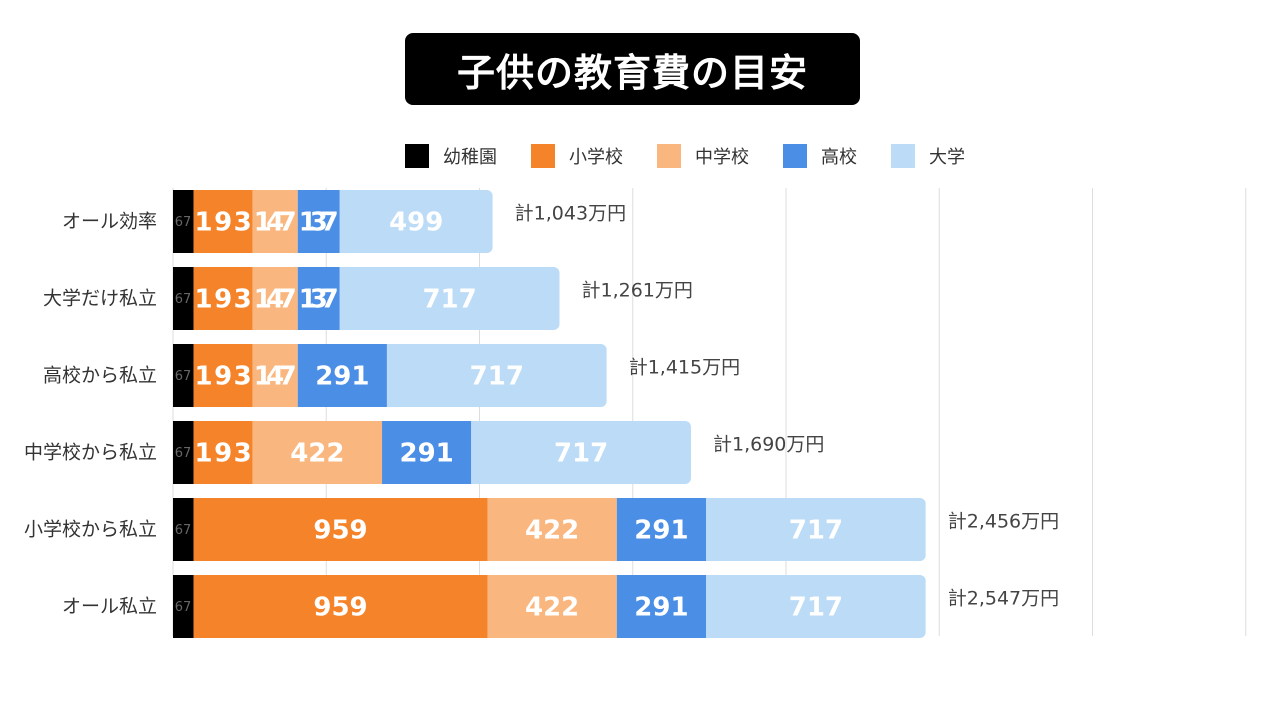  What do you see at coordinates (109, 607) in the screenshot?
I see `category-label: オール私立` at bounding box center [109, 607].